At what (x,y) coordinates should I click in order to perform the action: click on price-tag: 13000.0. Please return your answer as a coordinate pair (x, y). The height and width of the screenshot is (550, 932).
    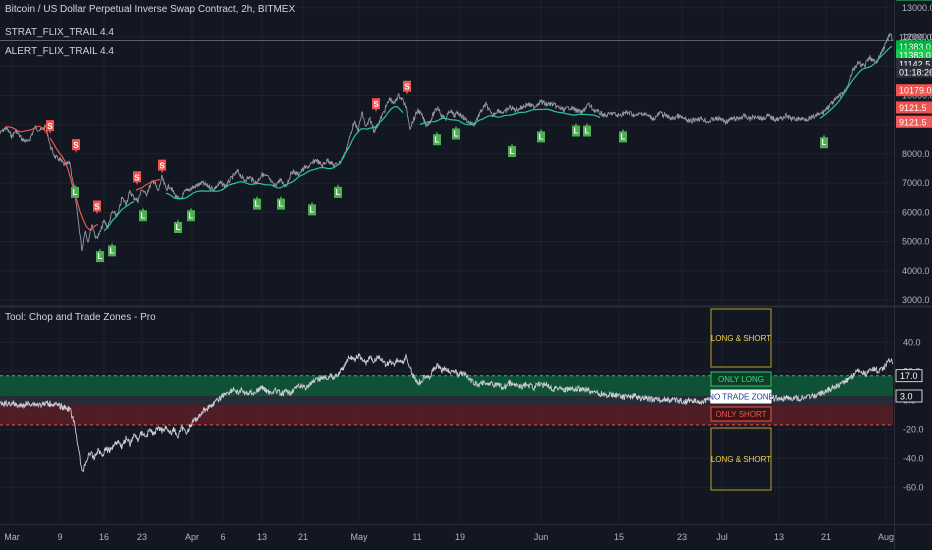
    Looking at the image, I should click on (914, 0).